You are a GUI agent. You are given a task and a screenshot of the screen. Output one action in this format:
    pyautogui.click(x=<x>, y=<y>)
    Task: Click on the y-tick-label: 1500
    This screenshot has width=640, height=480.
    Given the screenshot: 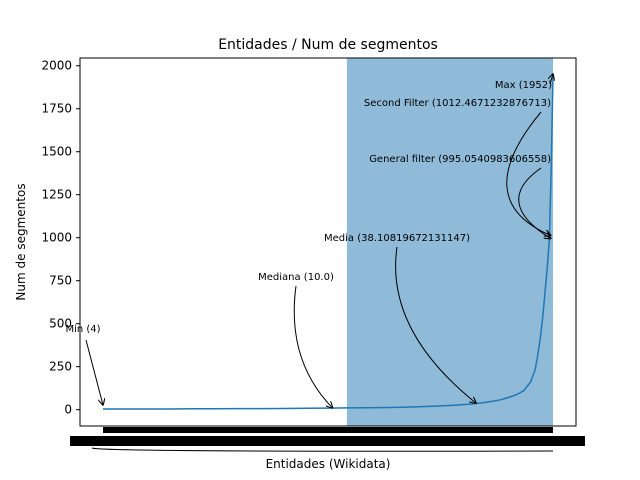 What is the action you would take?
    pyautogui.click(x=56, y=152)
    